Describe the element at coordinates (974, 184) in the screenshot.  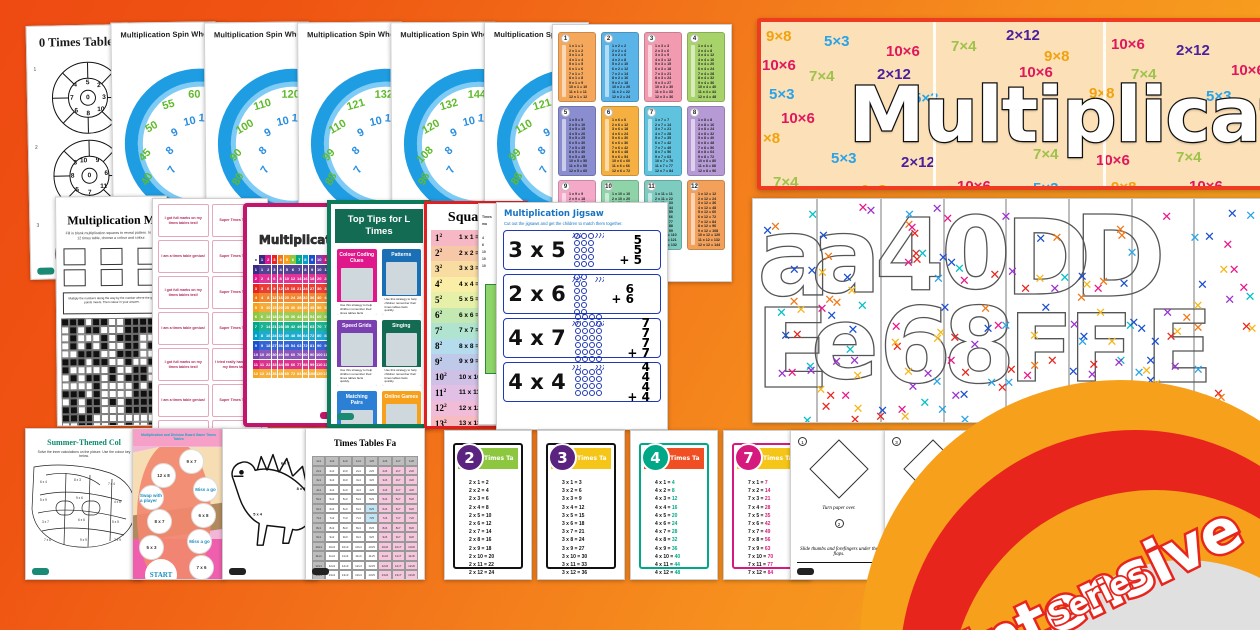
I see `banner-fact: 10×6` at that location.